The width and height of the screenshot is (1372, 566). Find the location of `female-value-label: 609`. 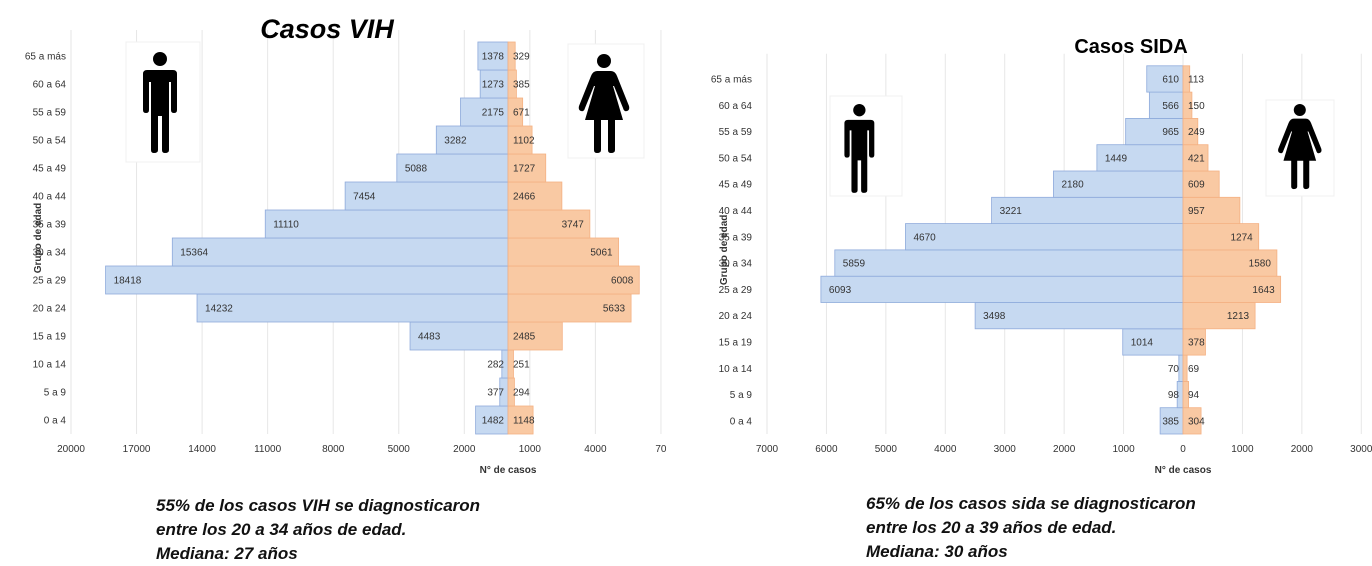

female-value-label: 609 is located at coordinates (1196, 185).